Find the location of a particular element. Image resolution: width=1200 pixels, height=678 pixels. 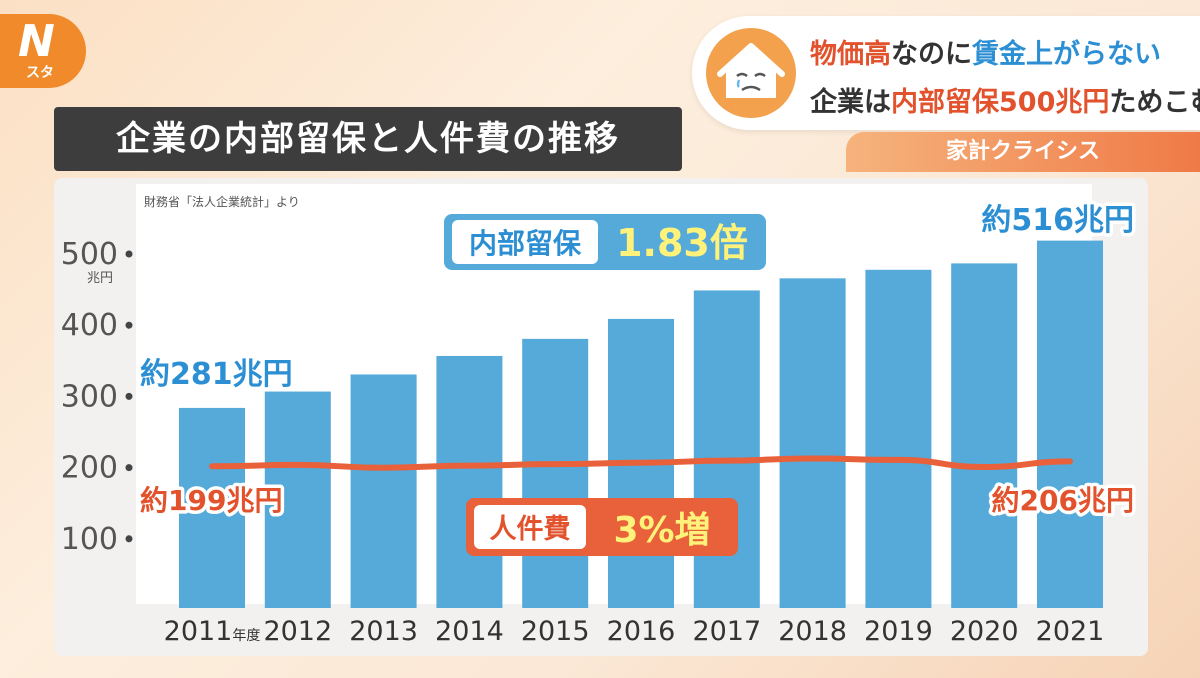

retained-badge-label: 内部留保 is located at coordinates (525, 243).